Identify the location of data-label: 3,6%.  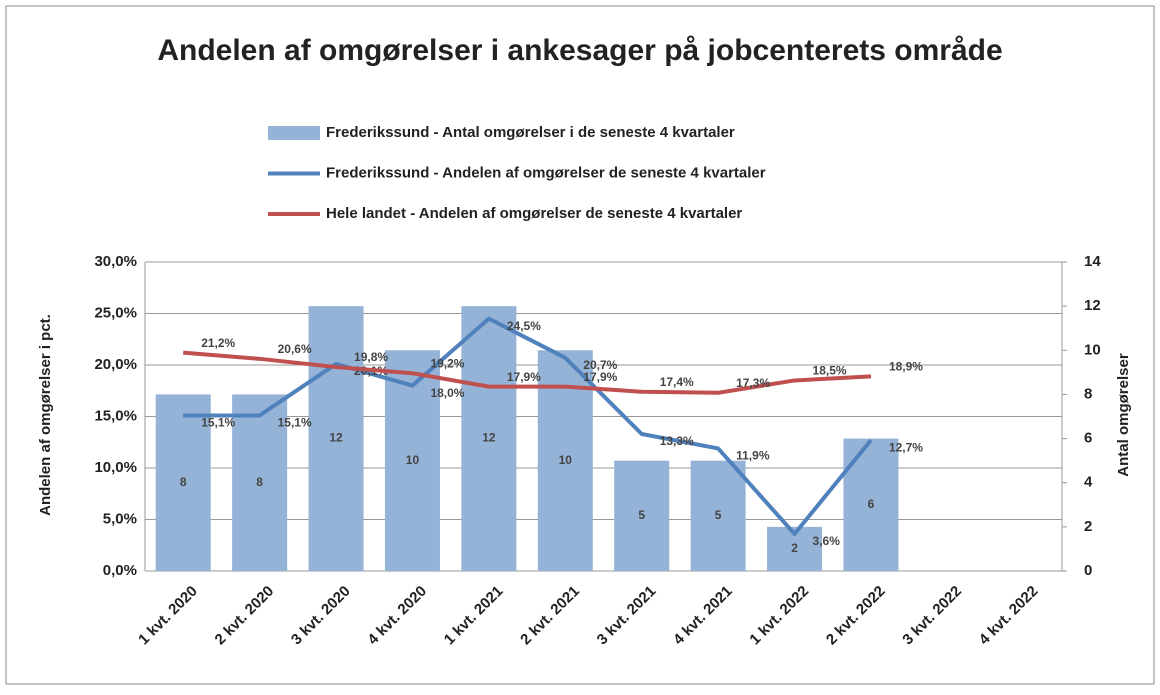
(827, 541).